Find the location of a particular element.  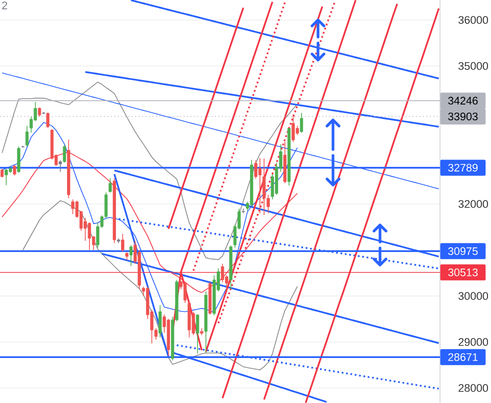

ref-line-label: 30513 is located at coordinates (463, 272).